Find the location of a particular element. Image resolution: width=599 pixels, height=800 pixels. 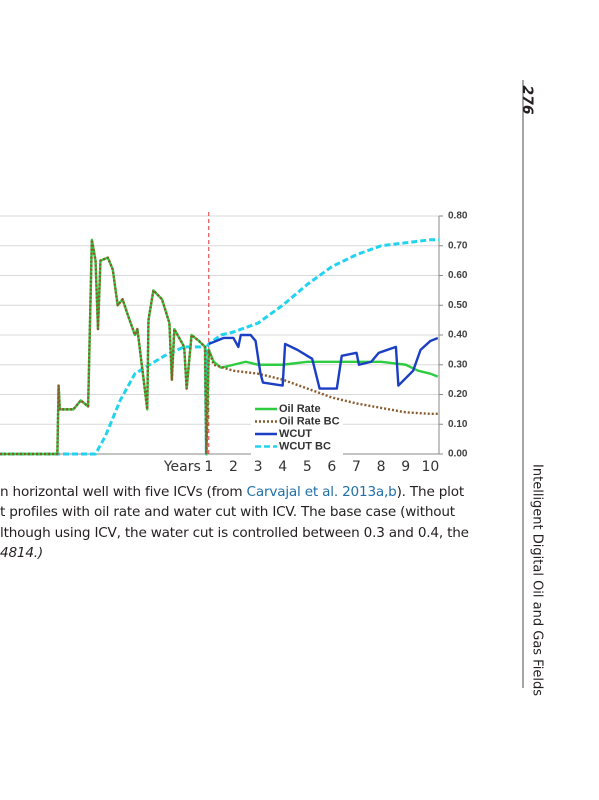

x-tick-label: 7 is located at coordinates (356, 467).